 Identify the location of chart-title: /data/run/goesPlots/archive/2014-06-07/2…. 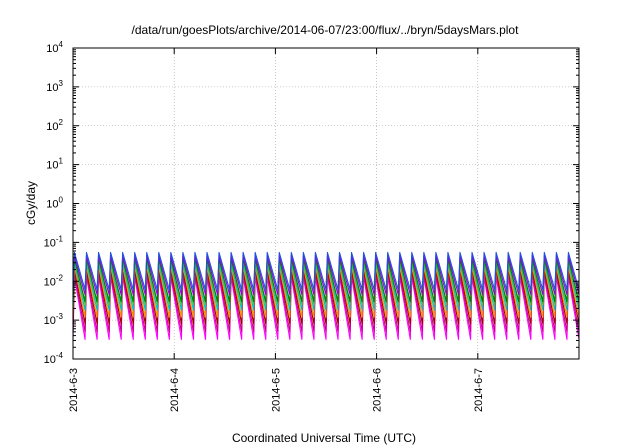
(326, 30).